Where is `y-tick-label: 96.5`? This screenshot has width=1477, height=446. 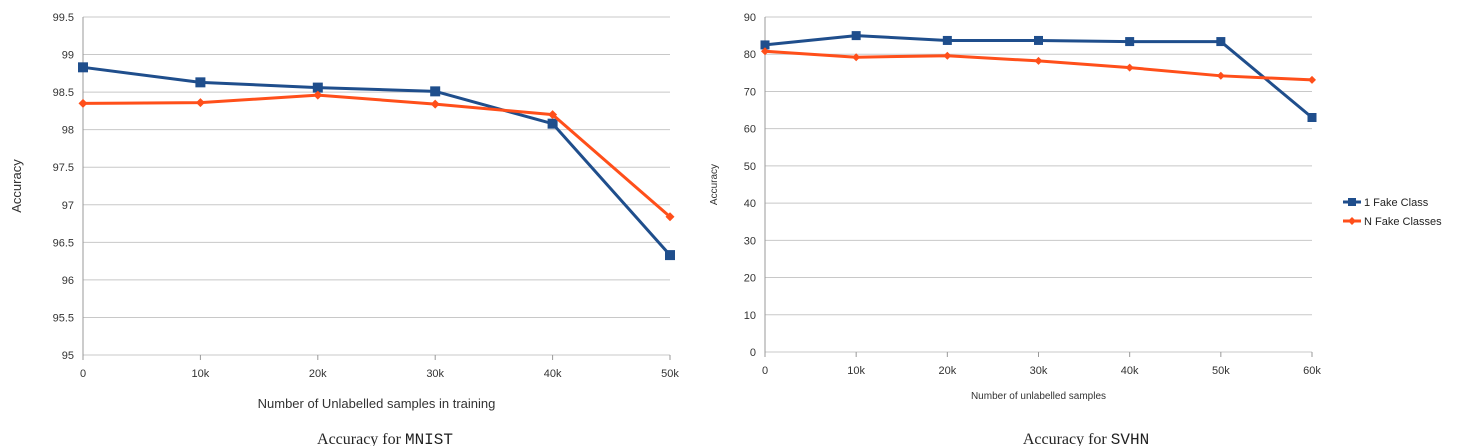
y-tick-label: 96.5 is located at coordinates (63, 243).